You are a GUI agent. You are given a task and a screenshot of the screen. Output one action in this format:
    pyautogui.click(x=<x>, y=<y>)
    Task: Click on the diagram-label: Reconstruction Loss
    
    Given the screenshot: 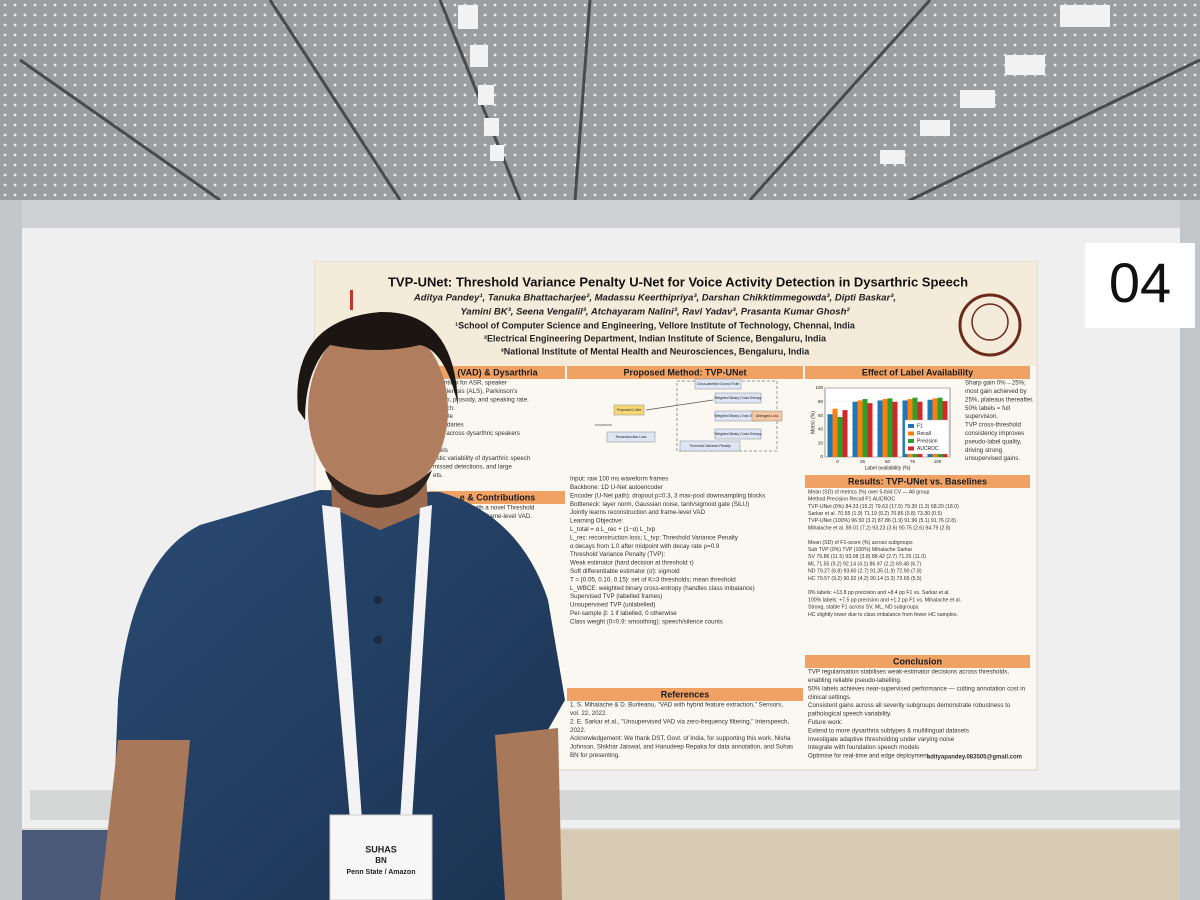 What is the action you would take?
    pyautogui.click(x=631, y=437)
    